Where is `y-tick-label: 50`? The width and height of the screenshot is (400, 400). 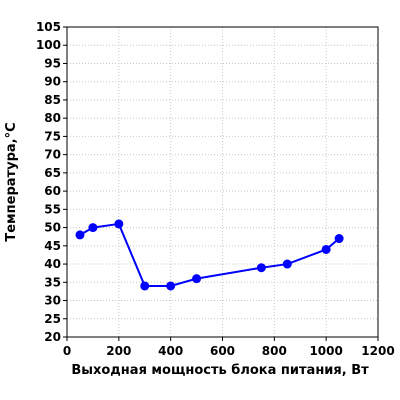 y-tick-label: 50 is located at coordinates (52, 228).